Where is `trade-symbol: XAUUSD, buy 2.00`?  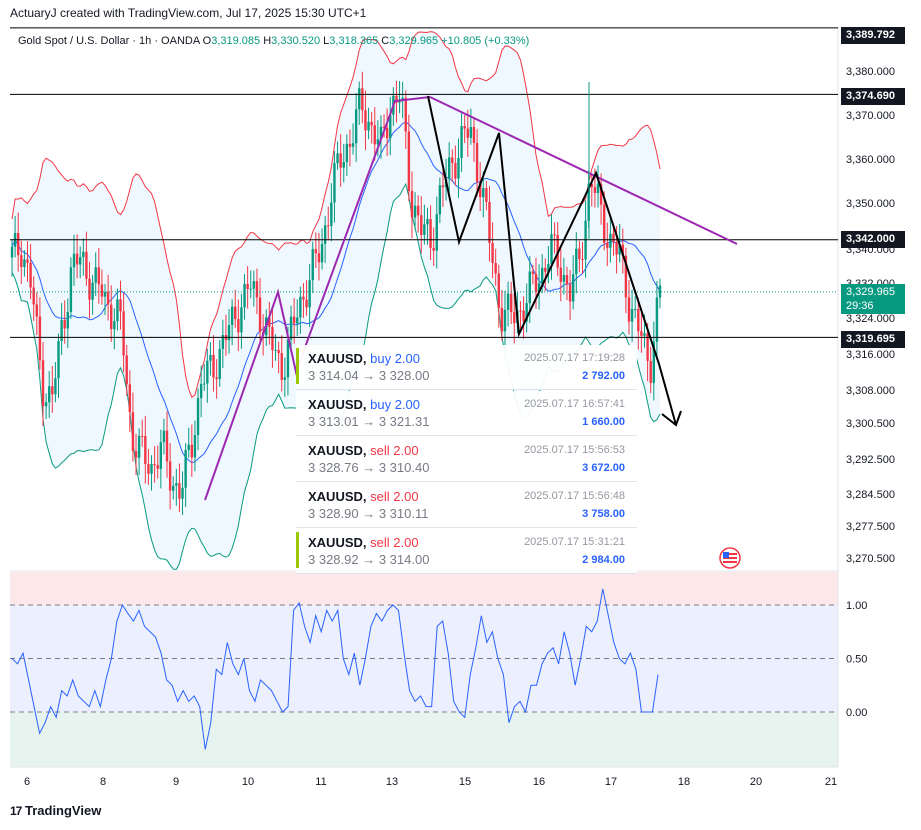
trade-symbol: XAUUSD, buy 2.00 is located at coordinates (364, 404).